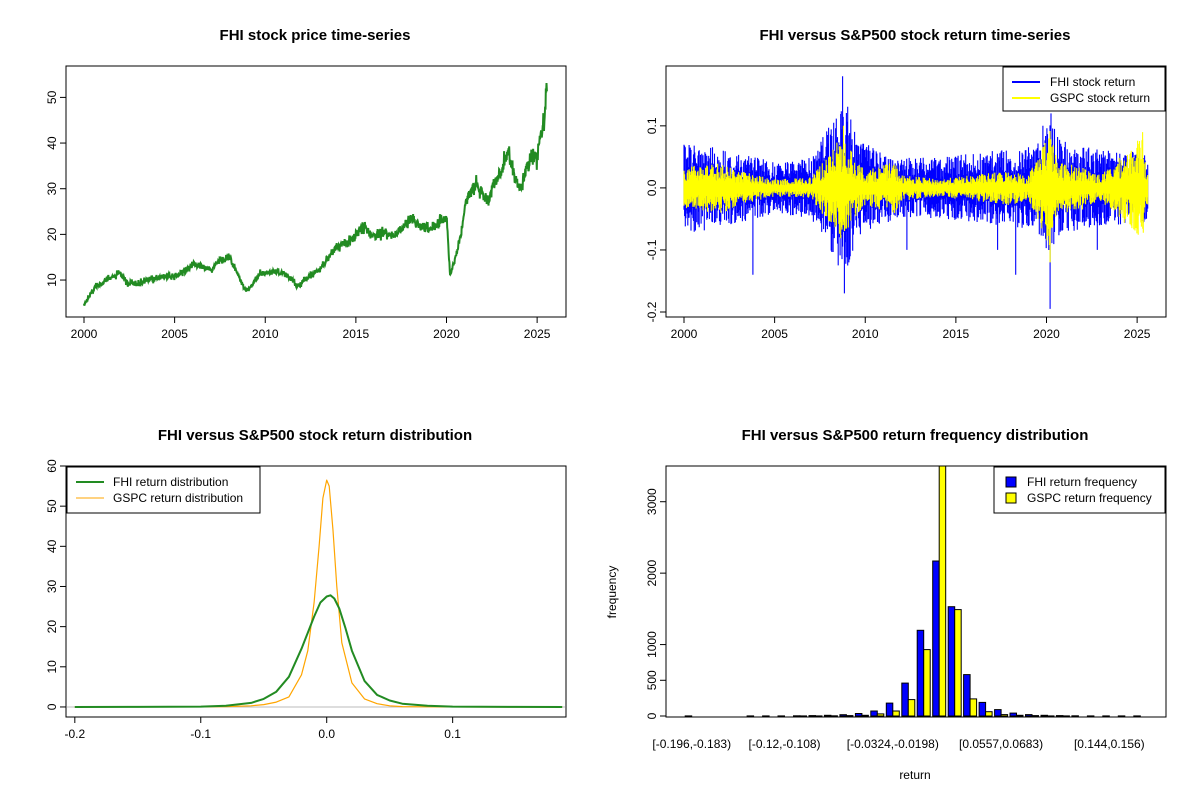  I want to click on histogram-y-tick-label: 1000, so click(652, 644).